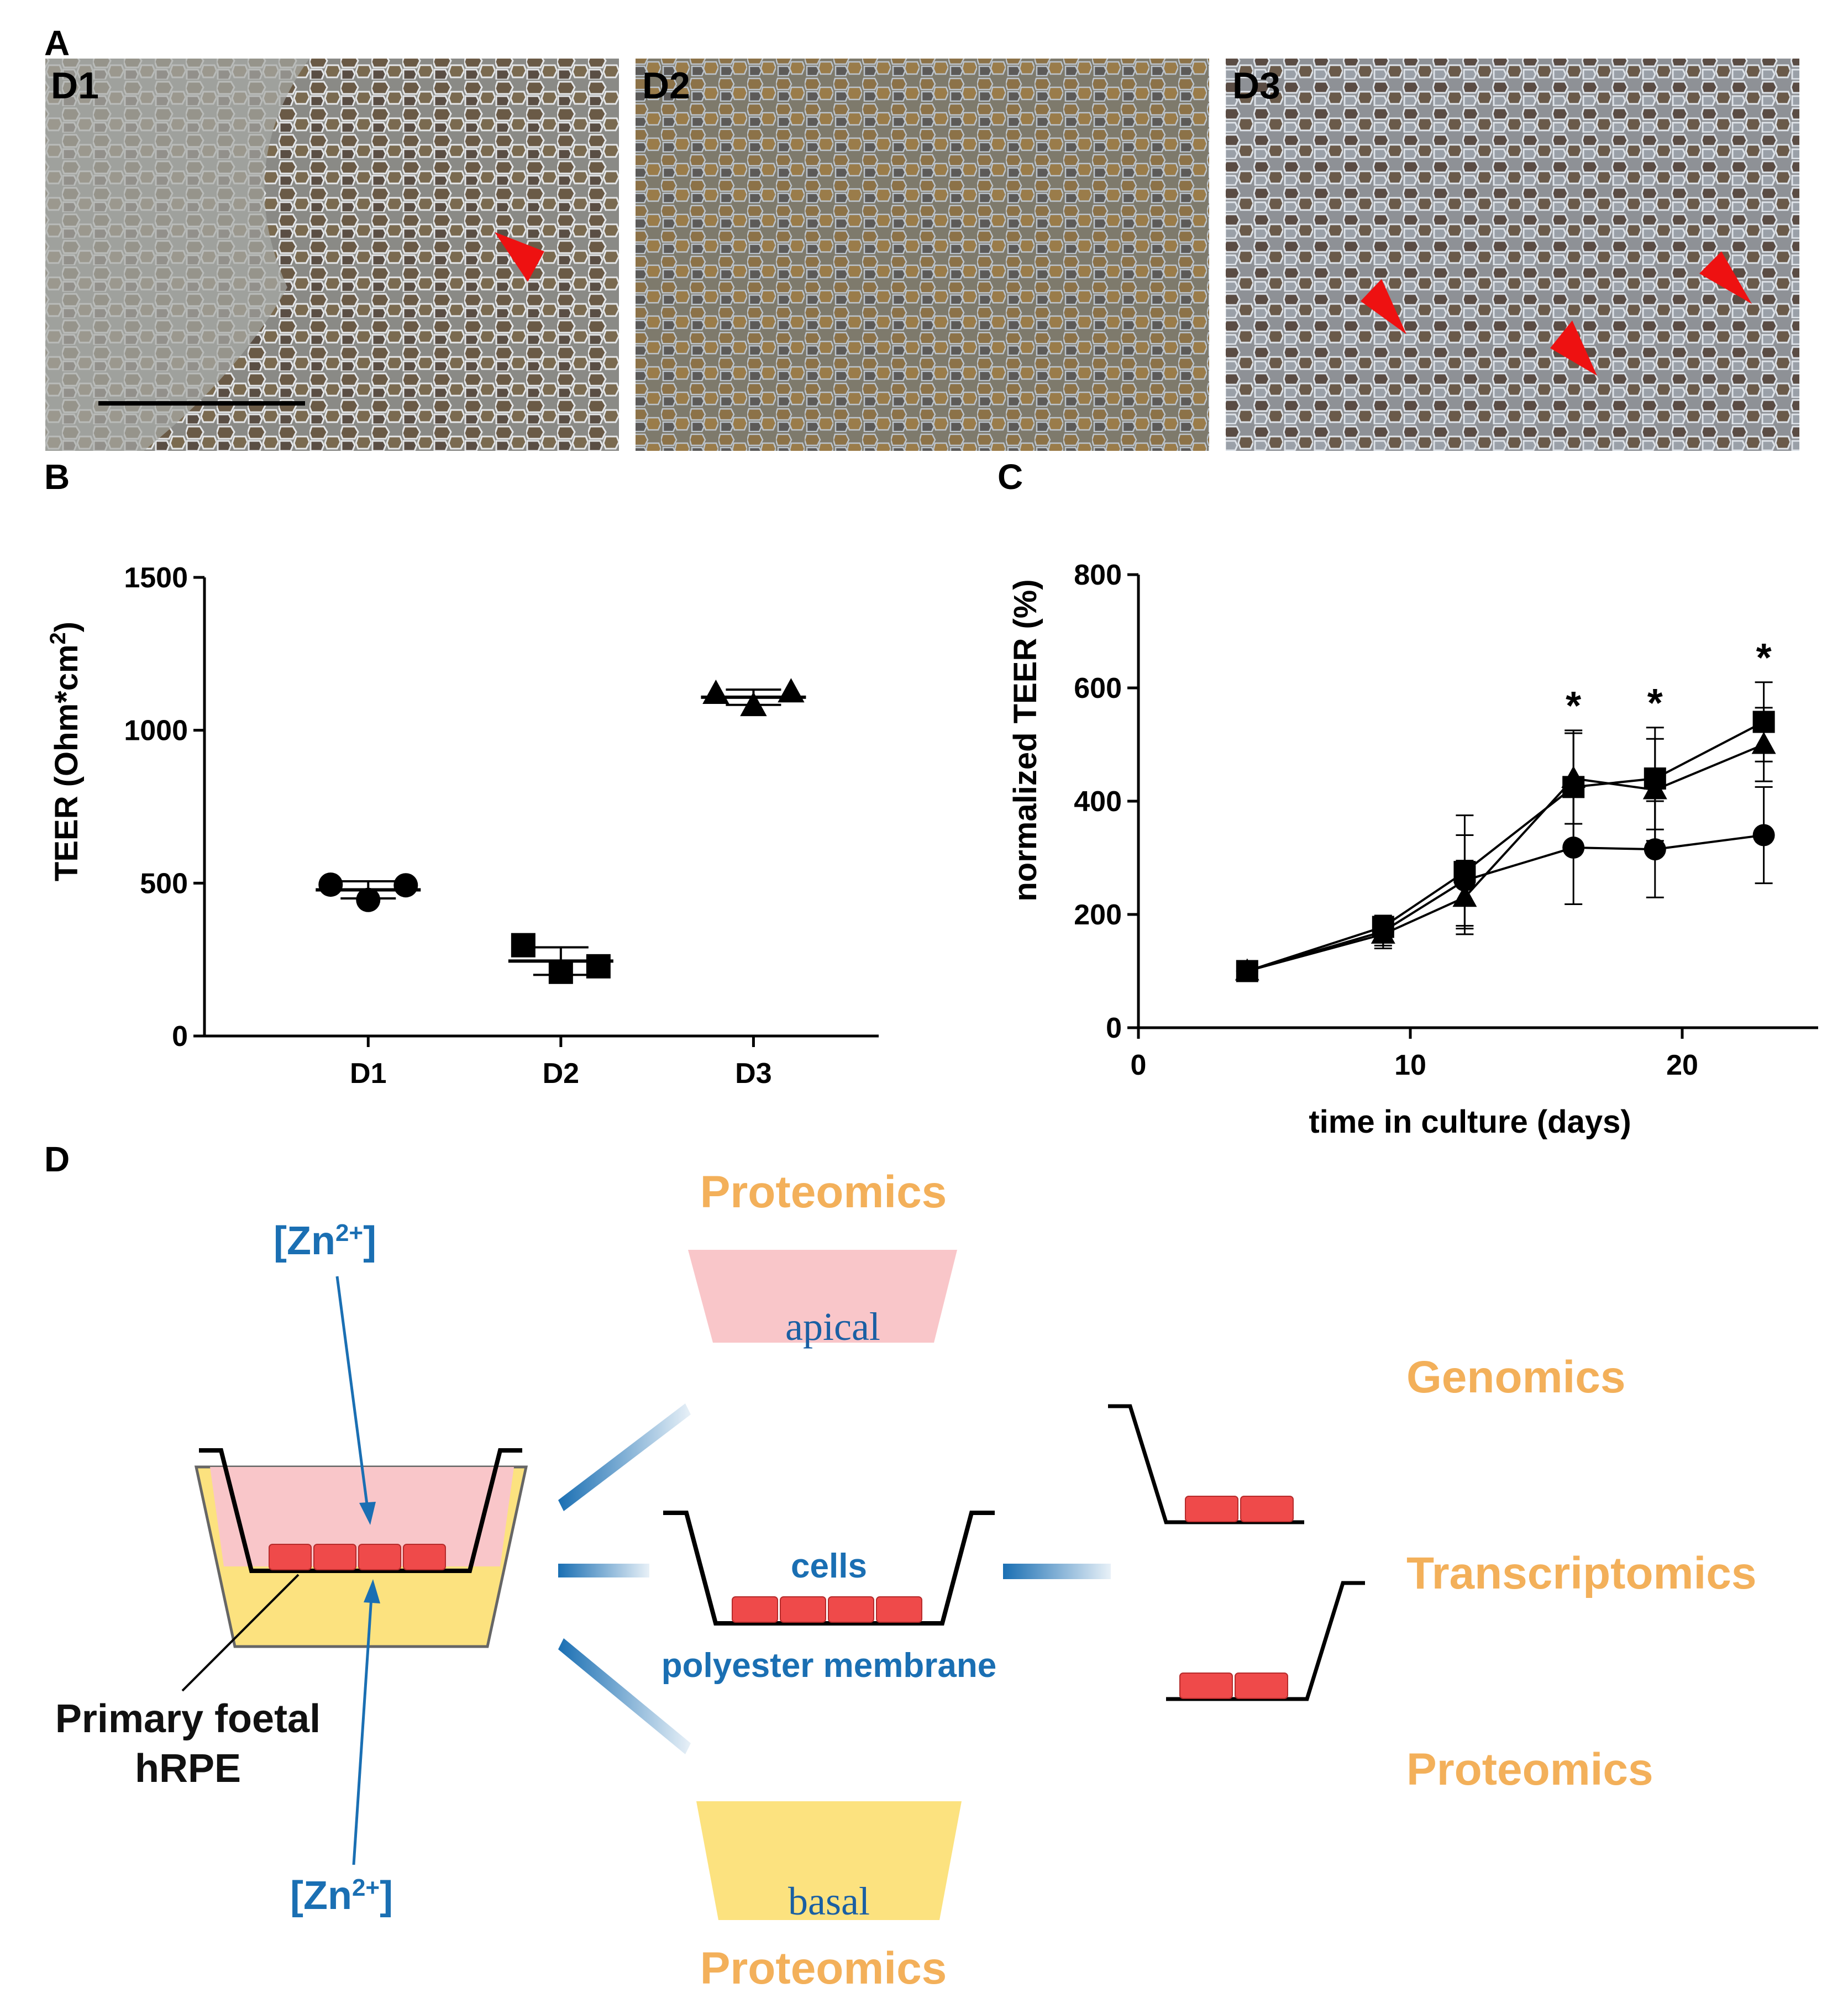 The height and width of the screenshot is (2009, 1848). I want to click on panel-label-d: D, so click(57, 1159).